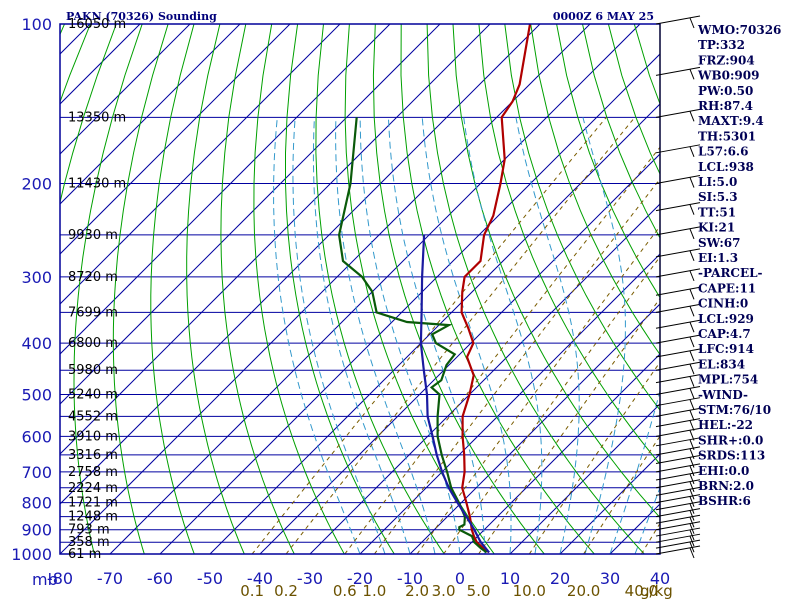 The width and height of the screenshot is (800, 600). Describe the element at coordinates (726, 486) in the screenshot. I see `index-item: BRN:2.0` at that location.